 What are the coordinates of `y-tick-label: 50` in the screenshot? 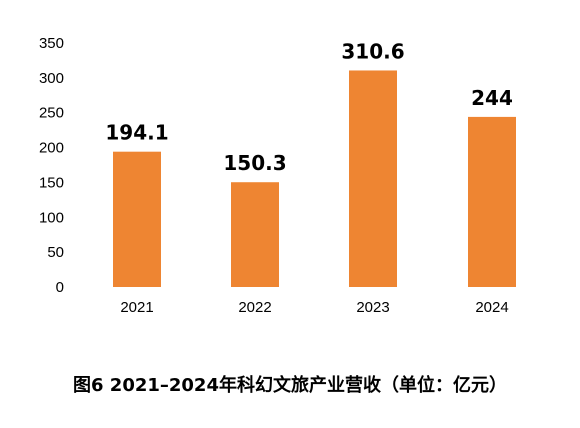 It's located at (55, 252).